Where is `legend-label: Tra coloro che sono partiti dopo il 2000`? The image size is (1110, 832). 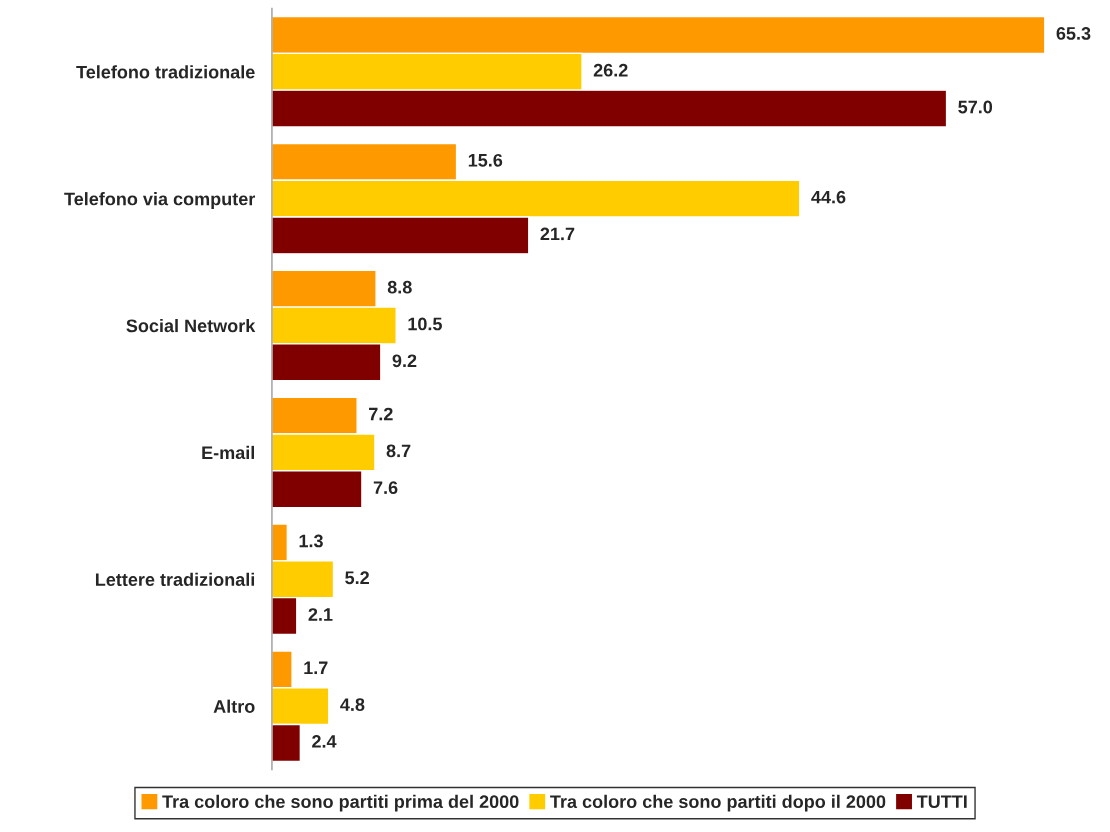
legend-label: Tra coloro che sono partiti dopo il 2000 is located at coordinates (718, 803).